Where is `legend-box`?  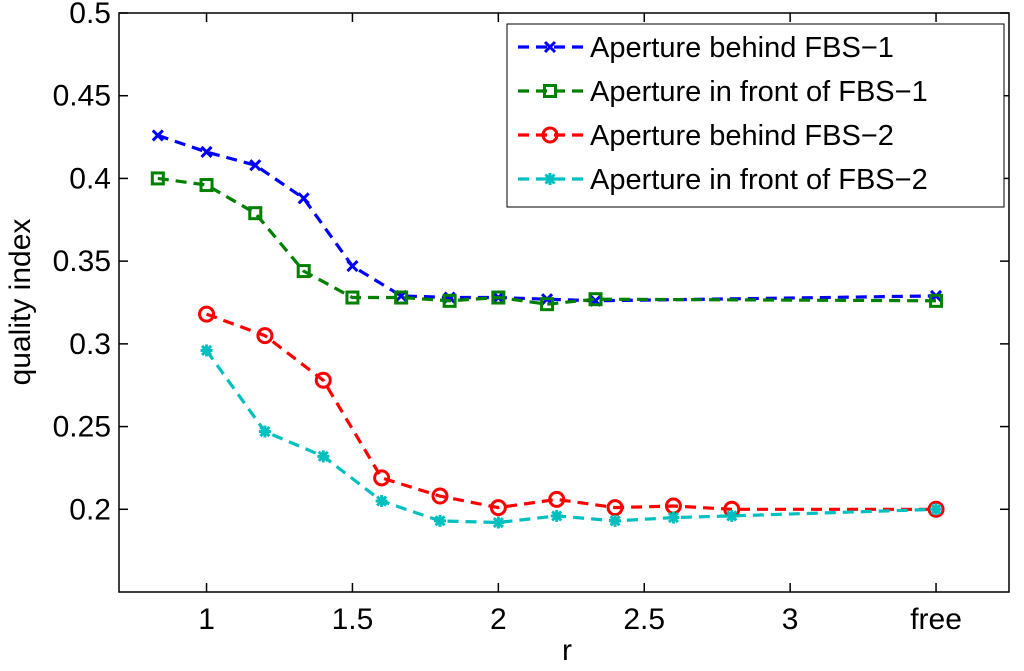
legend-box is located at coordinates (755, 115).